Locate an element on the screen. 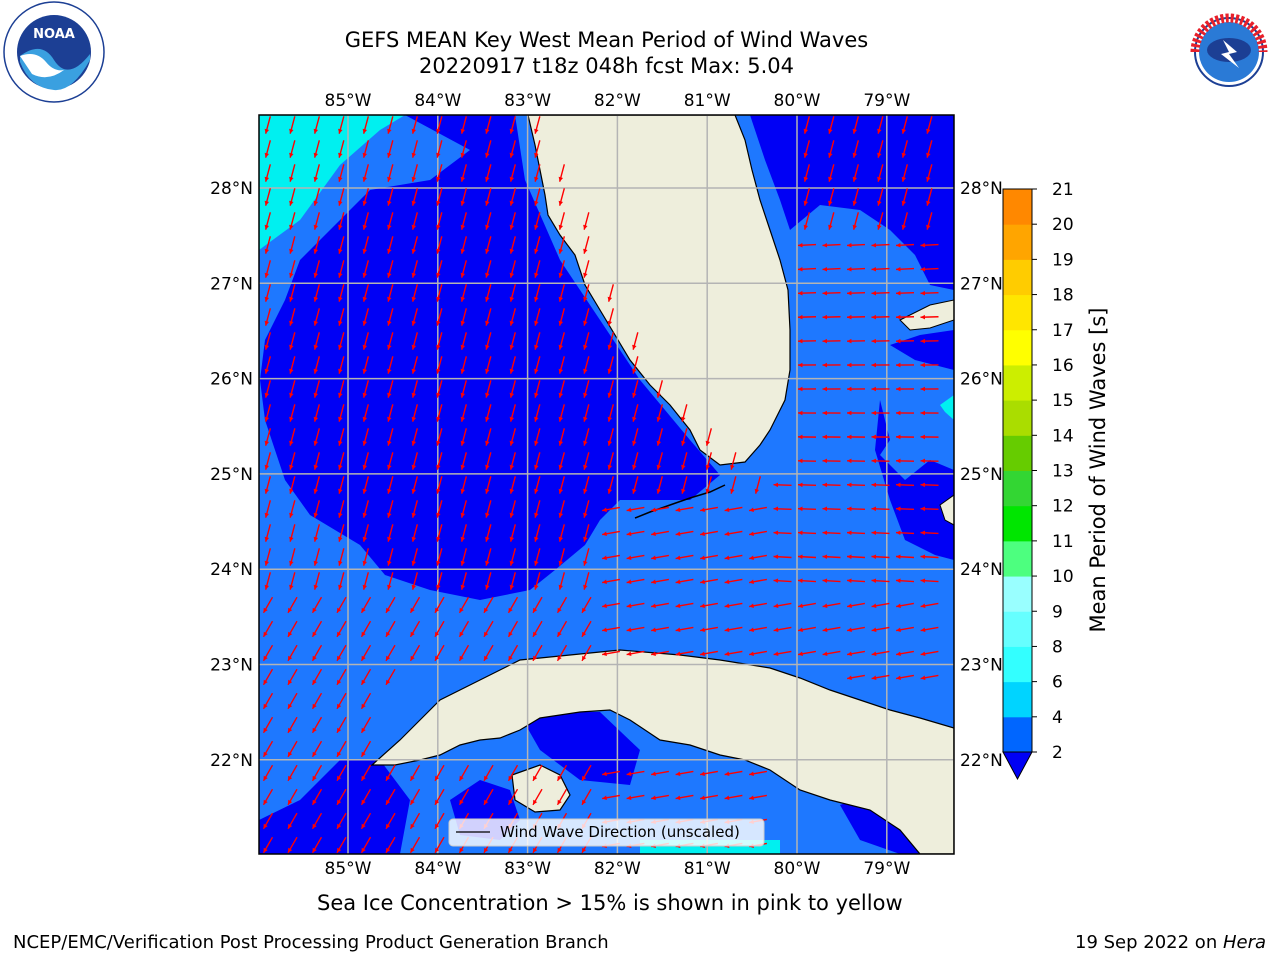  lat-tick-label-right: 22°N is located at coordinates (981, 761).